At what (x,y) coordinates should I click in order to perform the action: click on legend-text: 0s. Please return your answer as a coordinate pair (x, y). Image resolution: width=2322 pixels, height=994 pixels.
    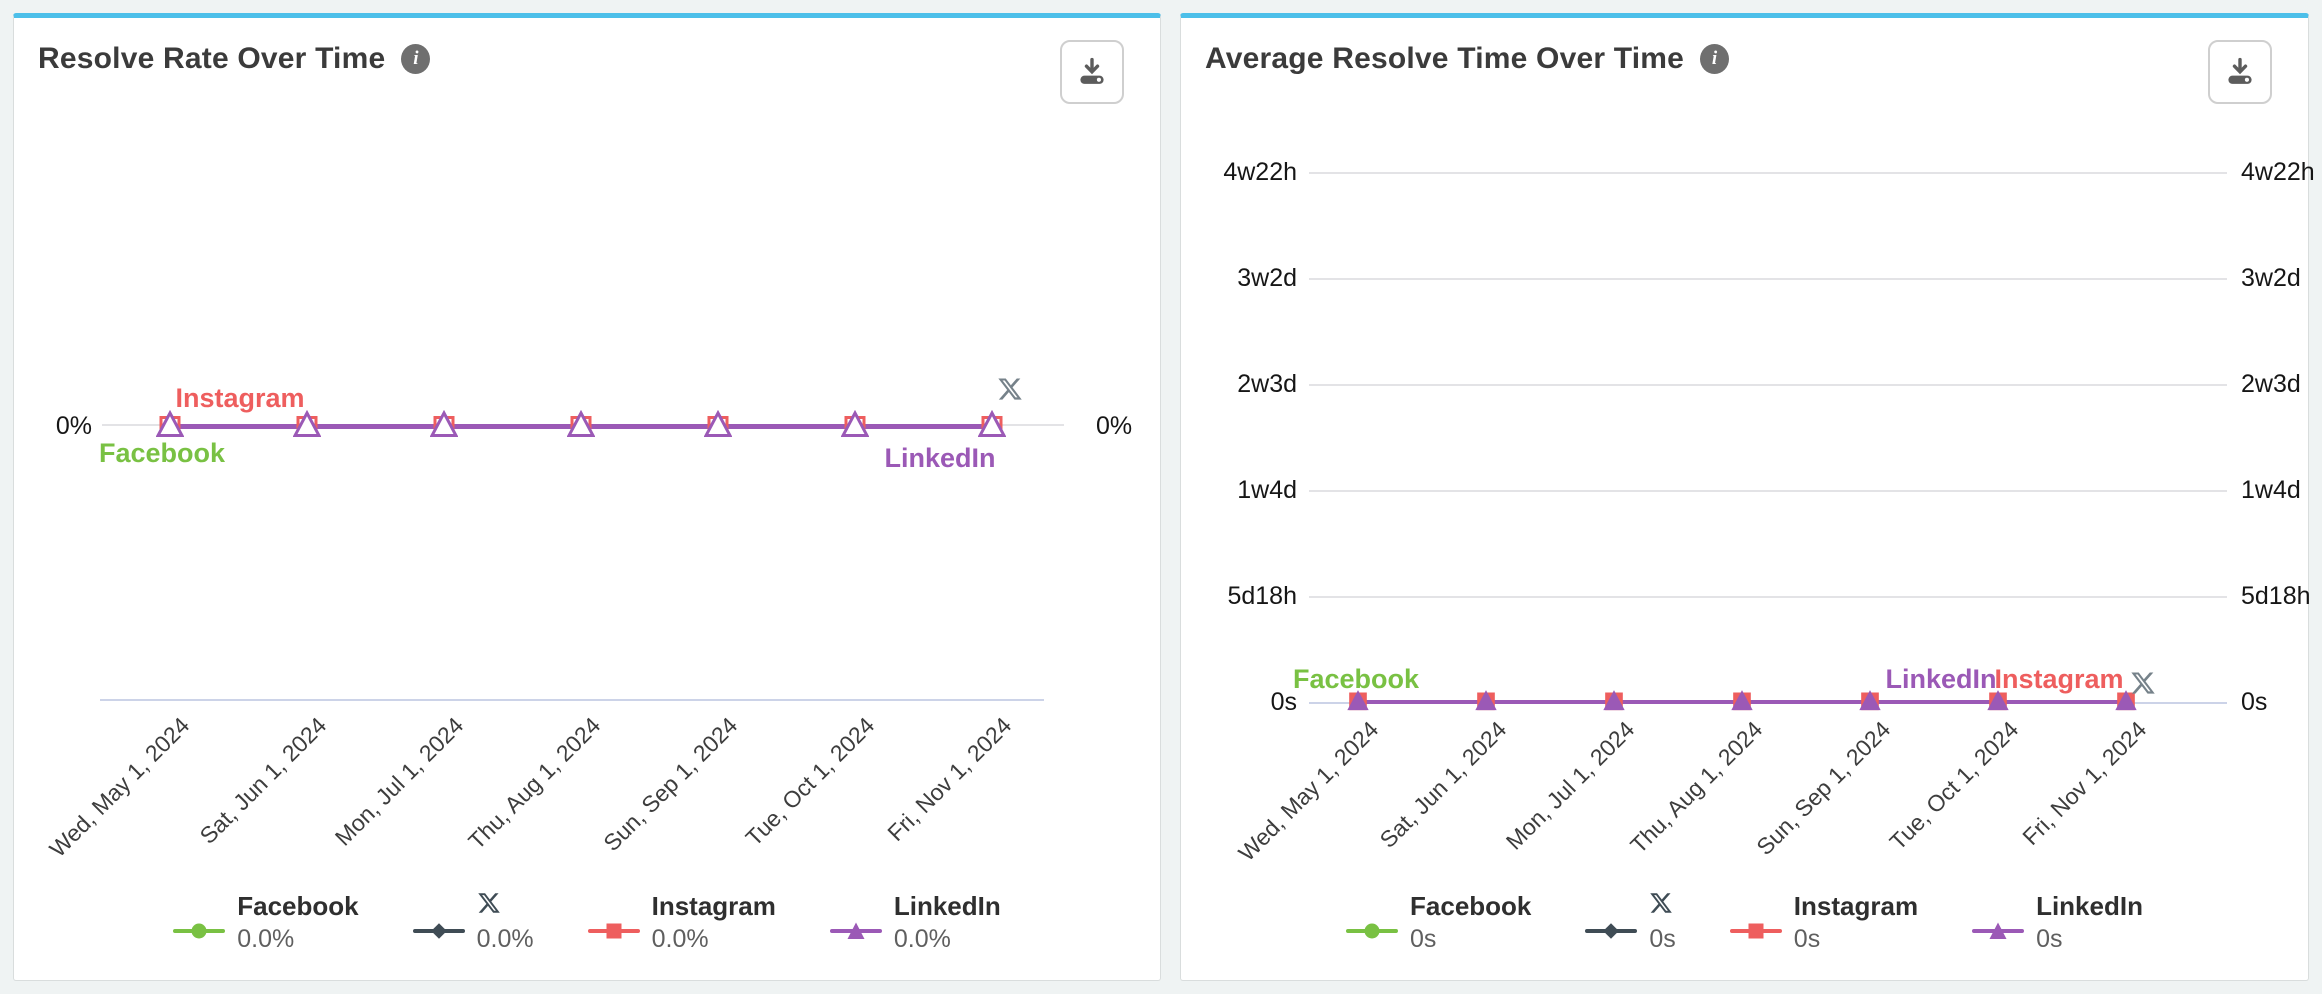
    Looking at the image, I should click on (1662, 922).